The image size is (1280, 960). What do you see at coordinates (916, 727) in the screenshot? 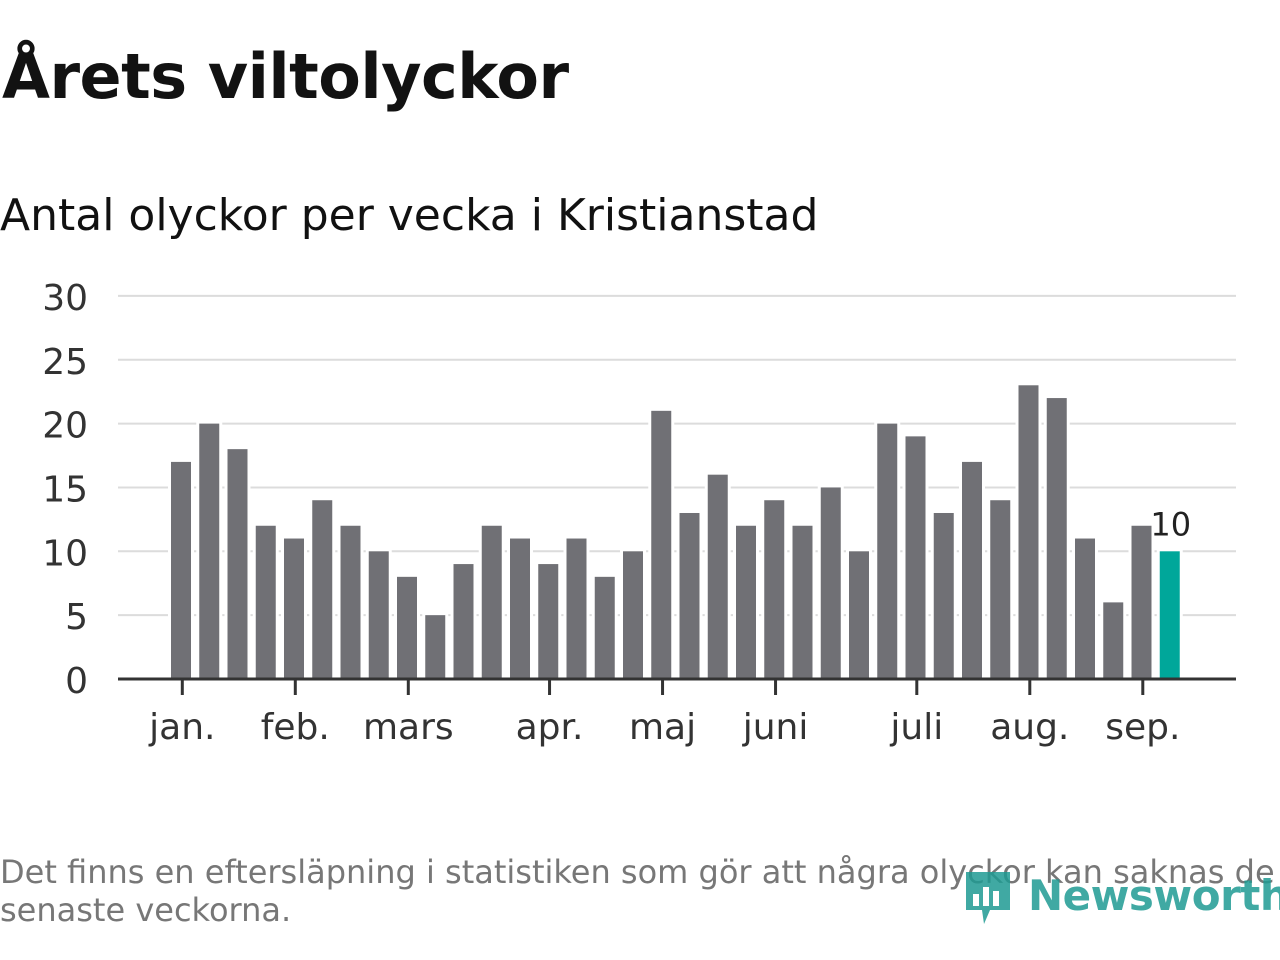
I see `x-tick-label: juli` at bounding box center [916, 727].